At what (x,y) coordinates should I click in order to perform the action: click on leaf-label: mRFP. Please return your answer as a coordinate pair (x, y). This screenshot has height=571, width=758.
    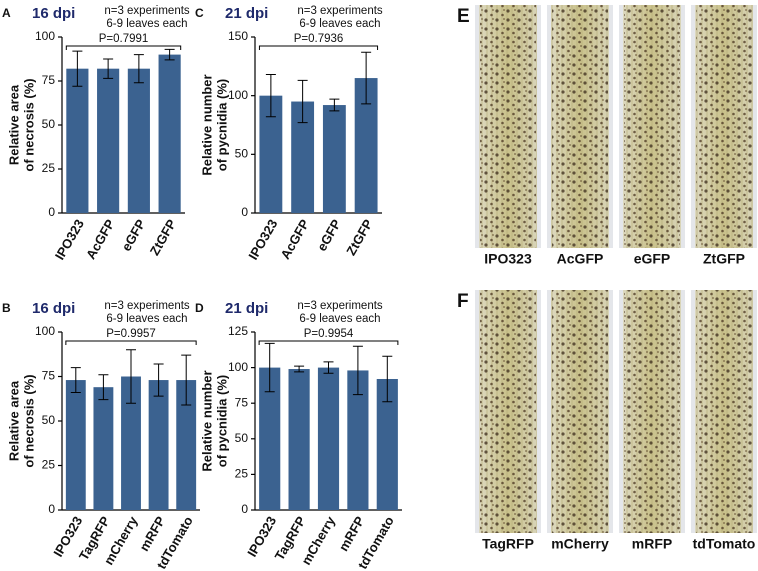
    Looking at the image, I should click on (652, 544).